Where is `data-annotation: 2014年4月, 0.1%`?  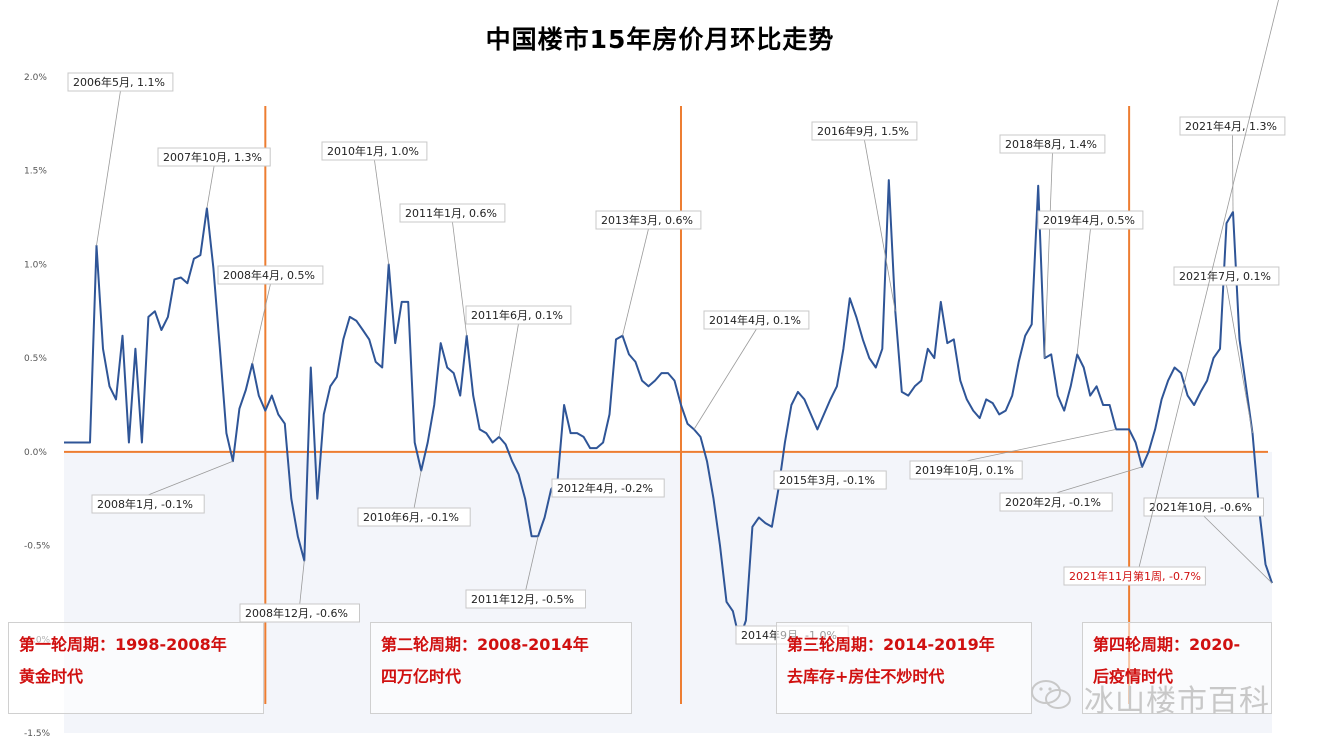 data-annotation: 2014年4月, 0.1% is located at coordinates (751, 370).